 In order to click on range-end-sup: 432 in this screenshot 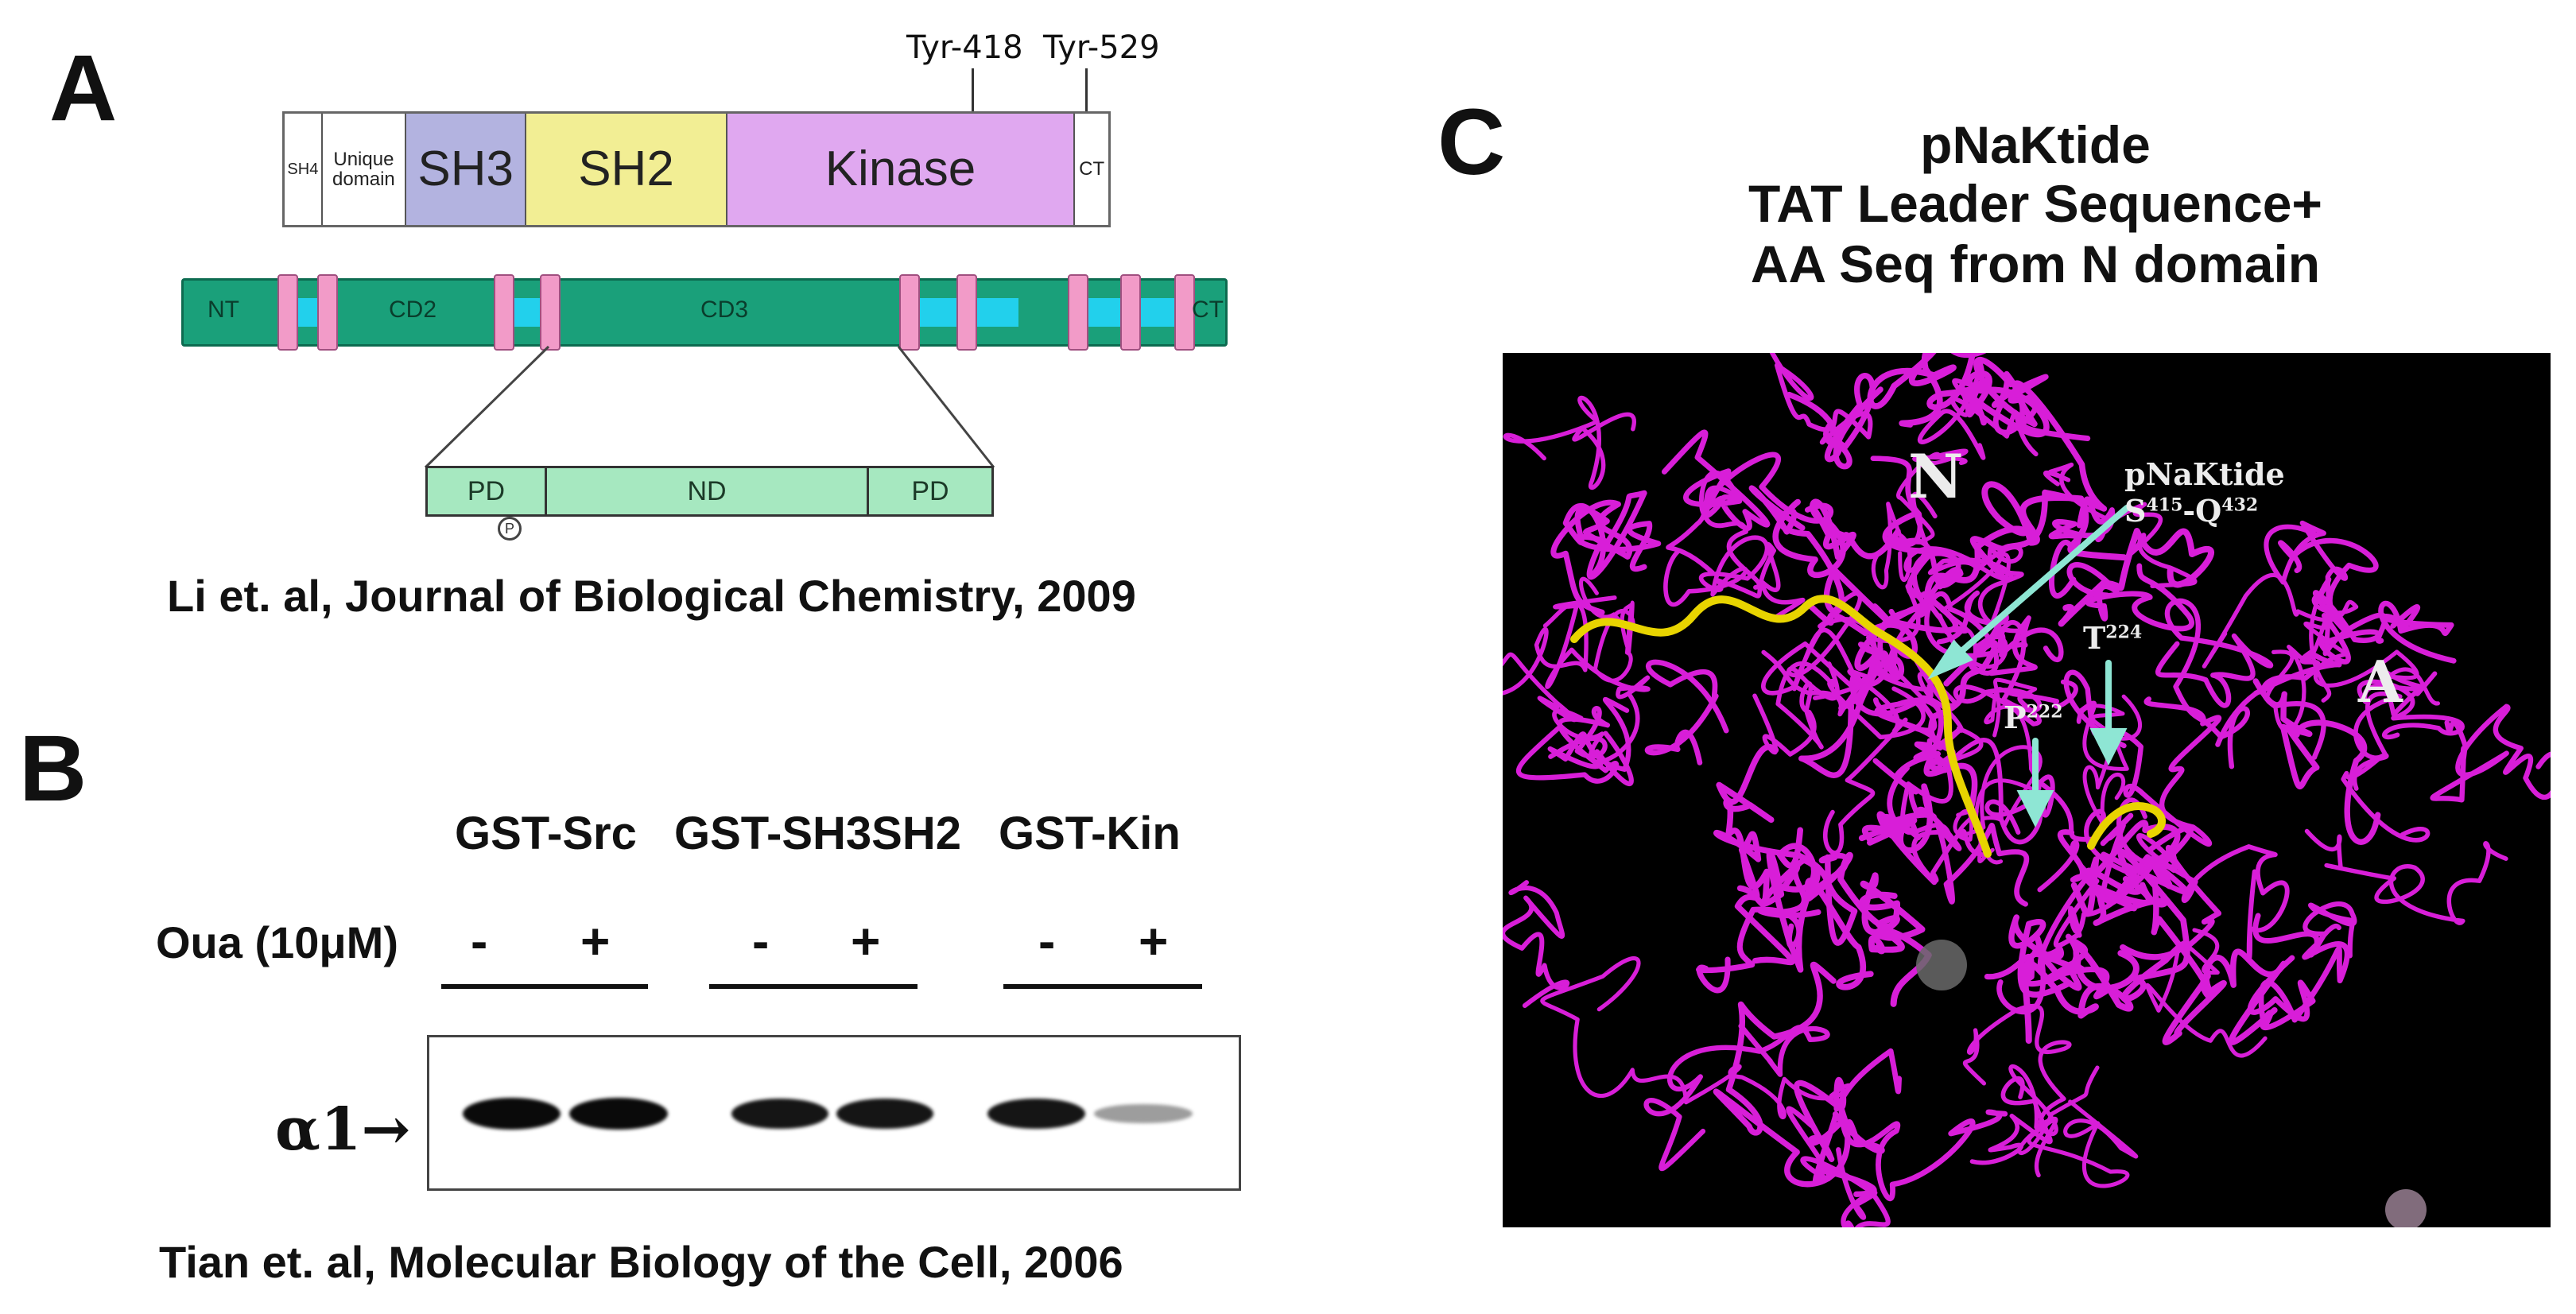, I will do `click(2240, 505)`.